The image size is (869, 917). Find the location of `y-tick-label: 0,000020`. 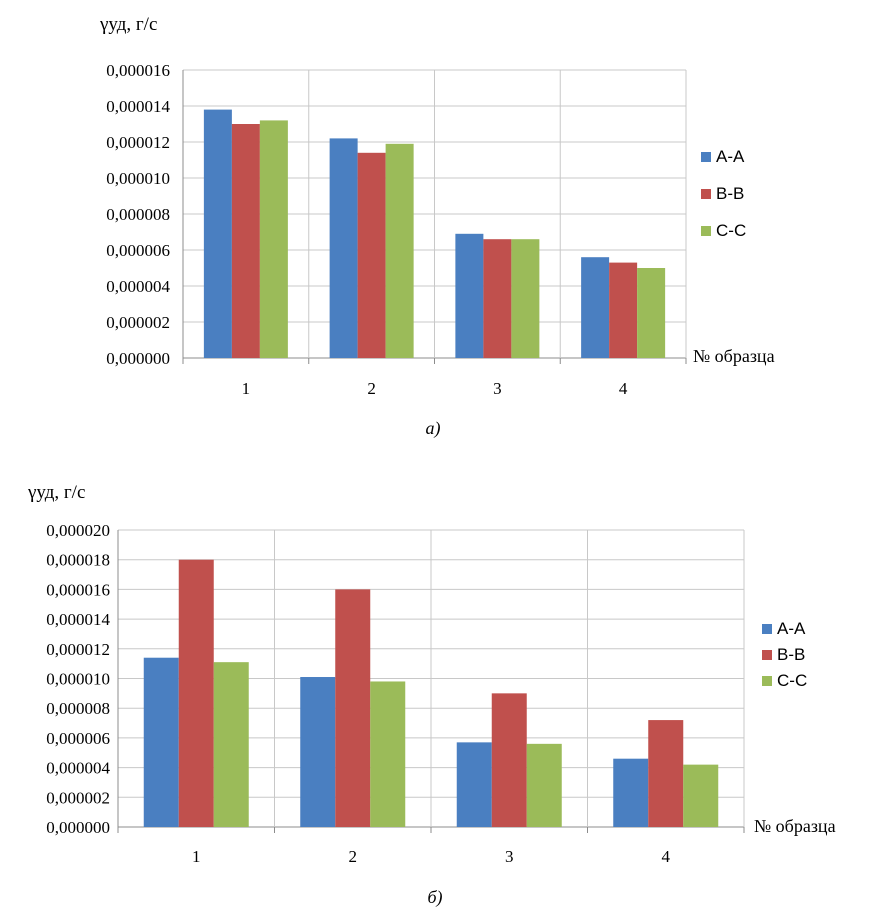

y-tick-label: 0,000020 is located at coordinates (78, 530).